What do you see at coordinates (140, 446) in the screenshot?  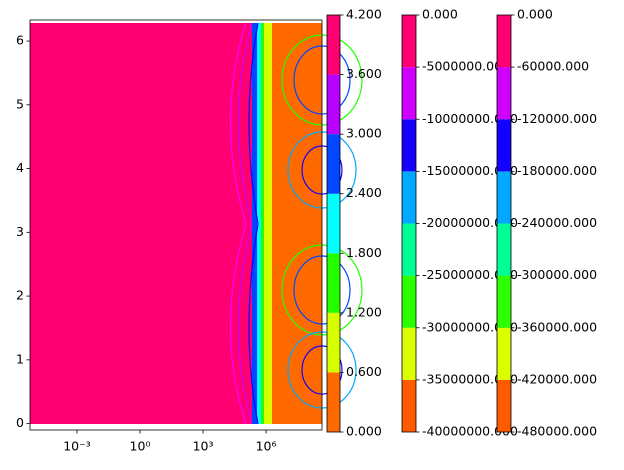 I see `x-tick-label: 10⁰` at bounding box center [140, 446].